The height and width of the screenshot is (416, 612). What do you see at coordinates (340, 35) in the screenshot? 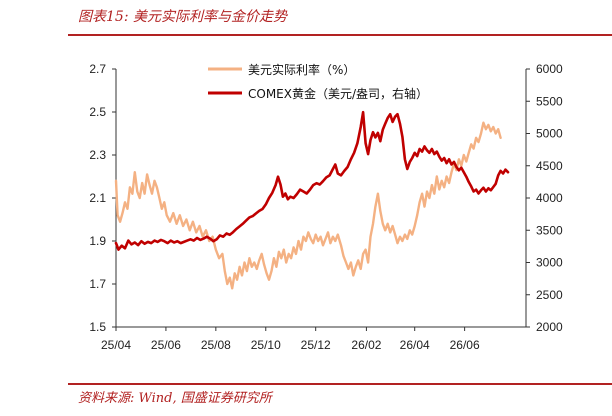
I see `title-rule` at bounding box center [340, 35].